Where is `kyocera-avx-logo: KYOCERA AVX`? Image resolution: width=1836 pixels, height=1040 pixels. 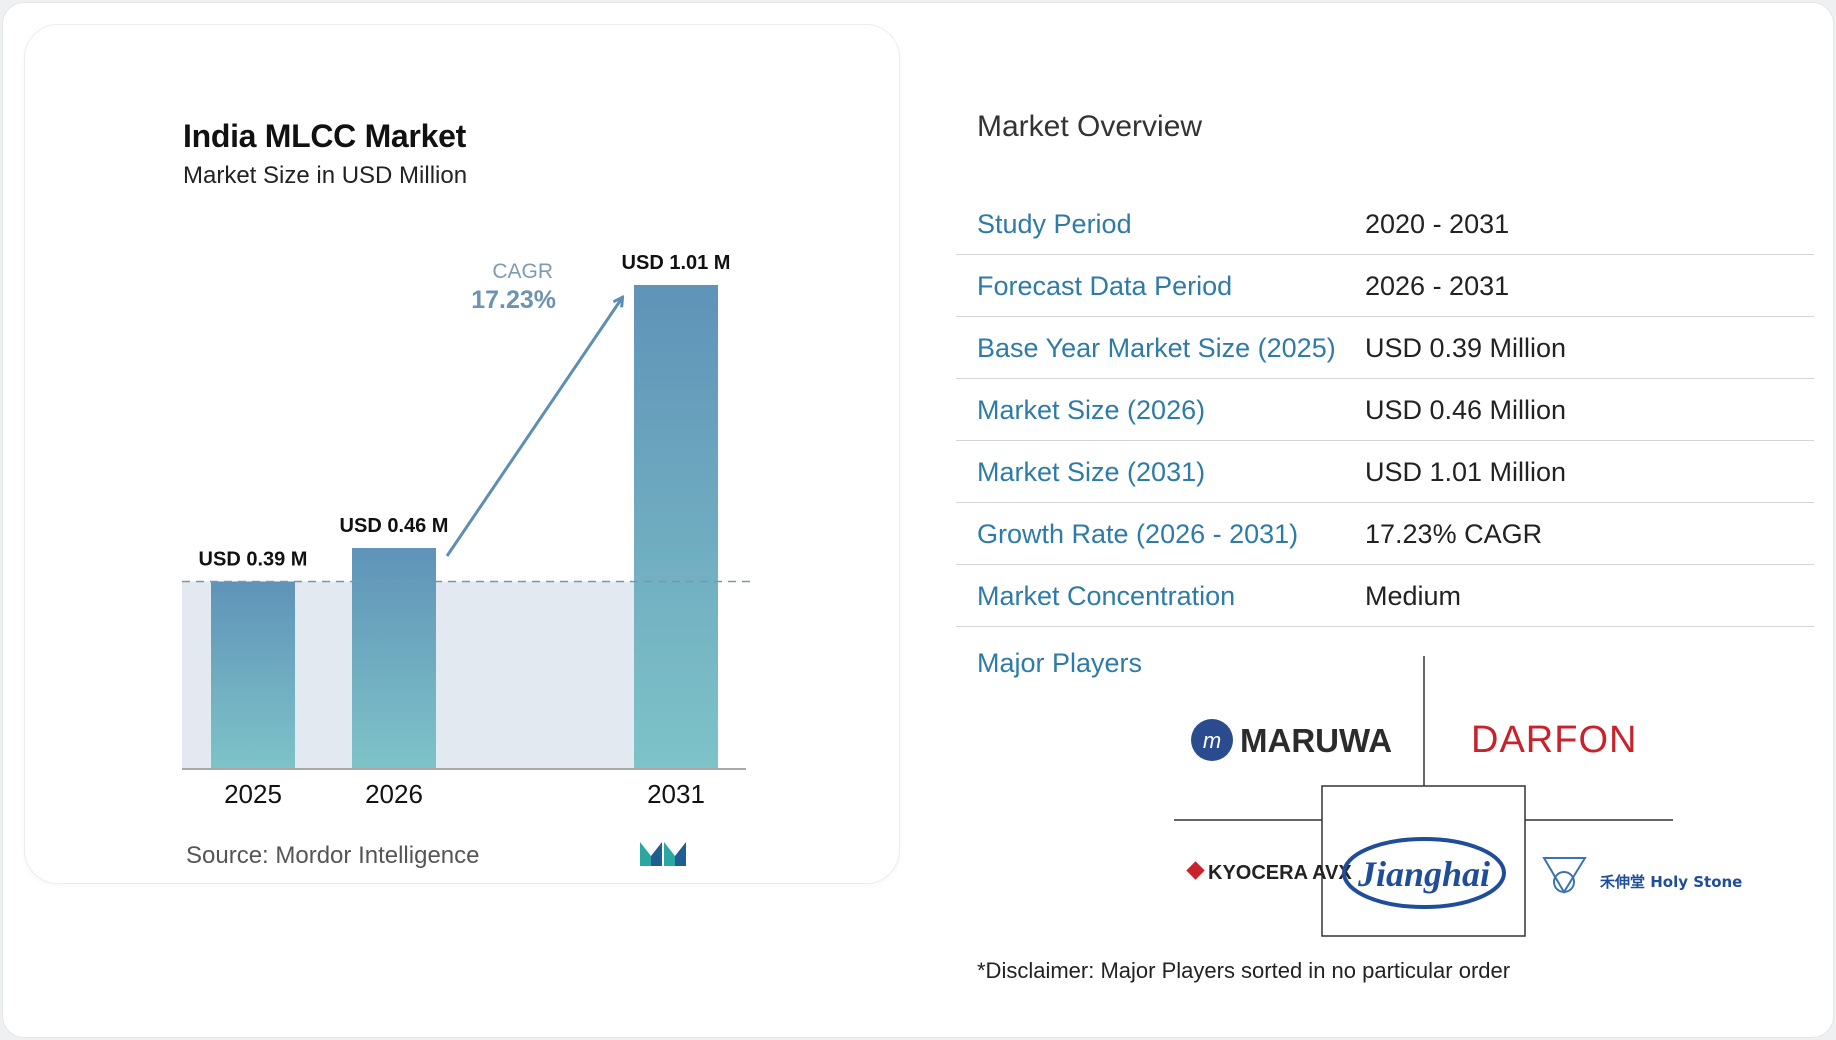
kyocera-avx-logo: KYOCERA AVX is located at coordinates (1269, 872).